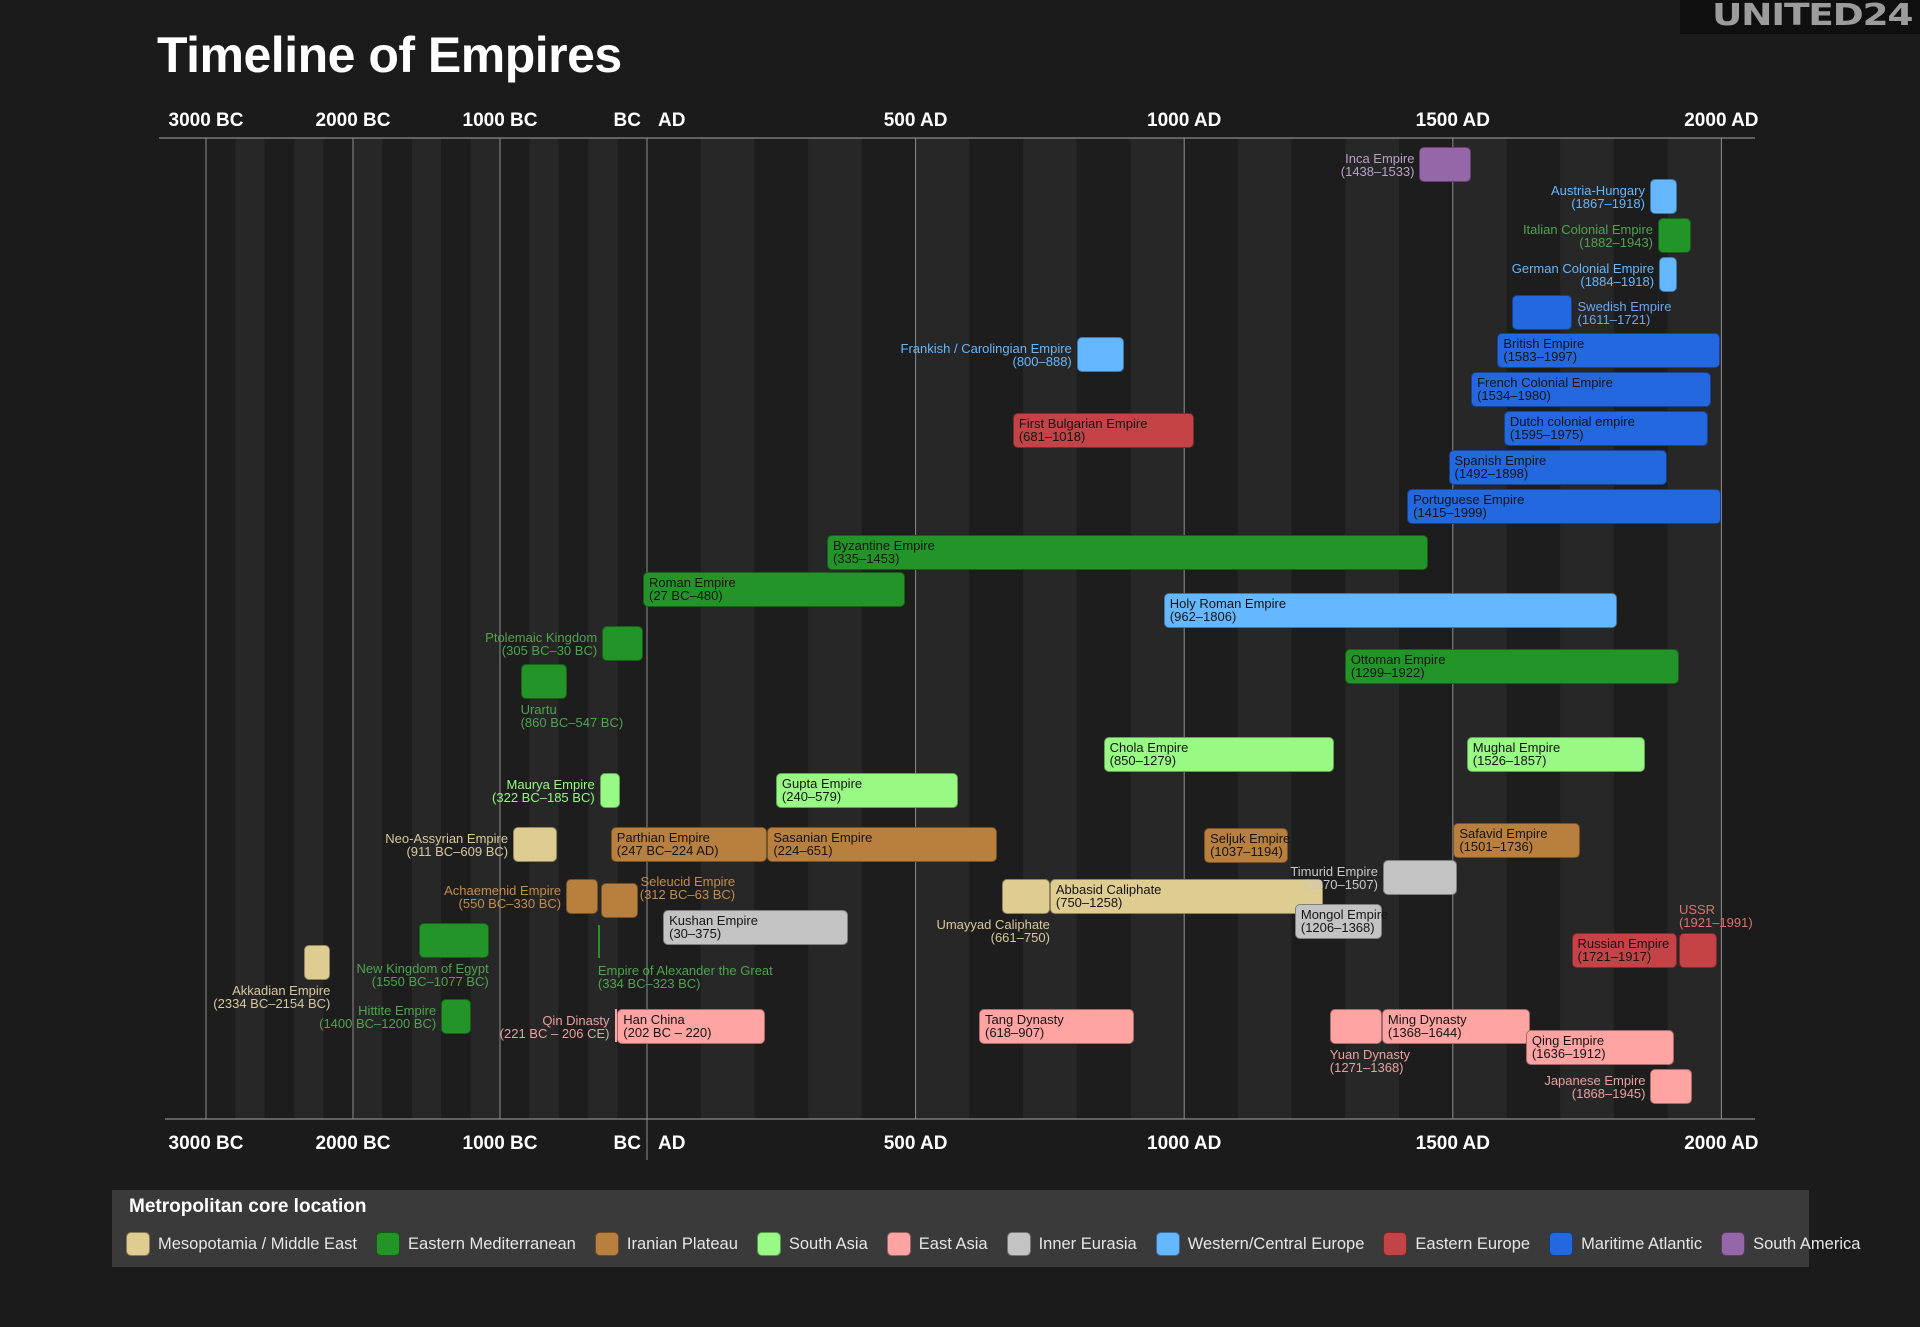  I want to click on legend-label: Maritime Atlantic, so click(1642, 1243).